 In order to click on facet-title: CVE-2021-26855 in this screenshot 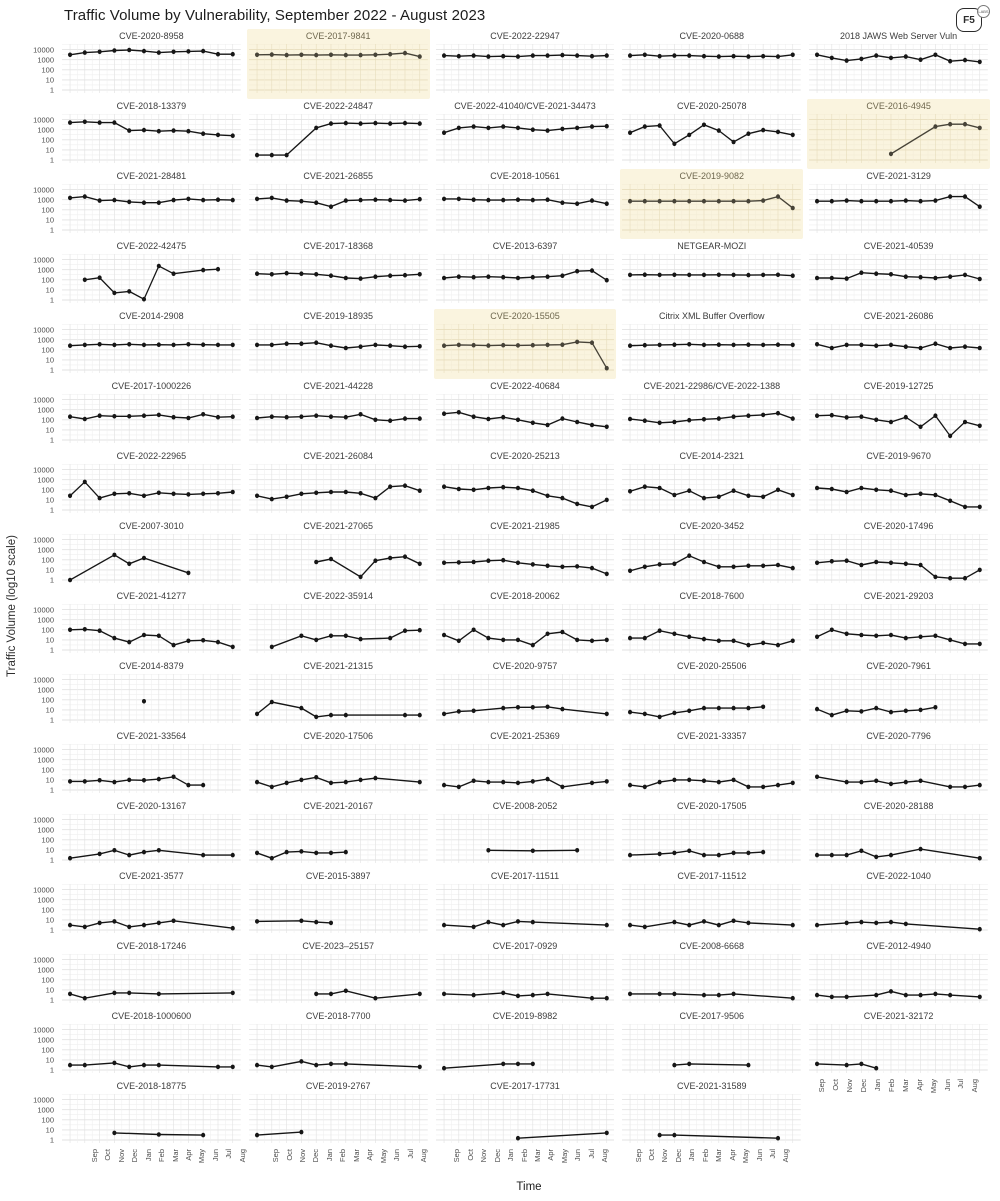, I will do `click(338, 176)`.